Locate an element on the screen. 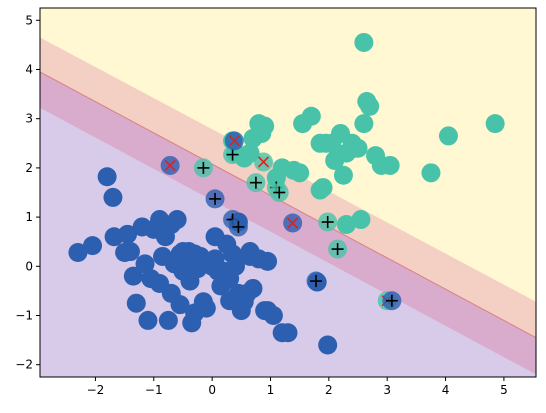  x-tick-label: 5 is located at coordinates (504, 390).